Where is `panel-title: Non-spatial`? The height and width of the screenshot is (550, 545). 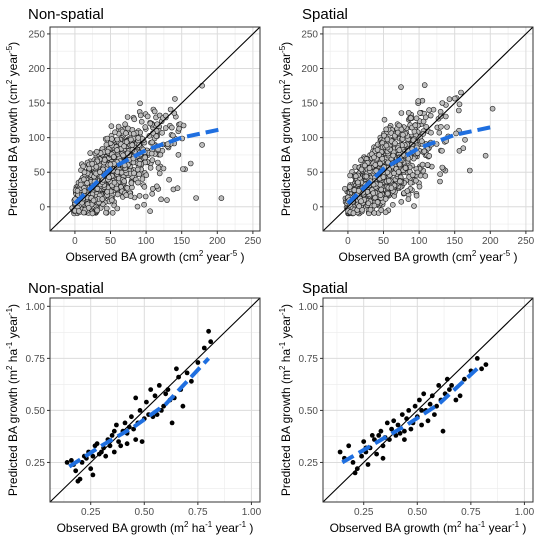
panel-title: Non-spatial is located at coordinates (66, 14).